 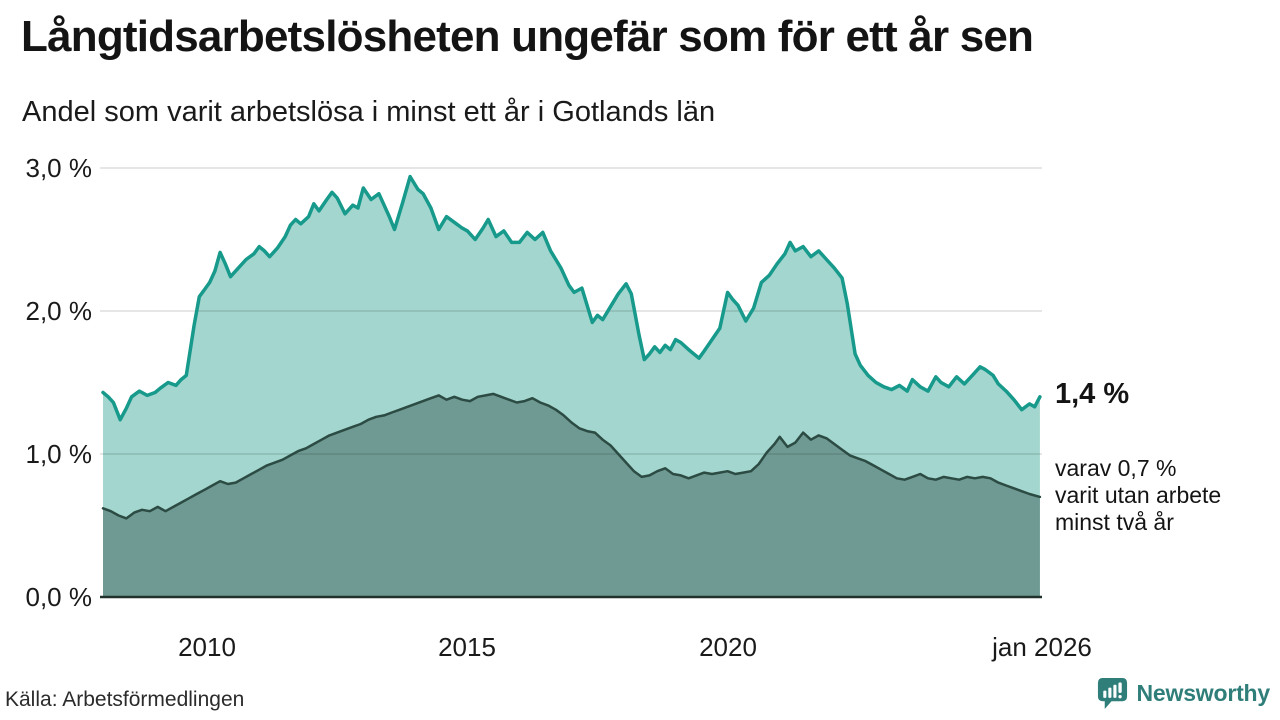 I want to click on latest-value-annotation: 1,4 %, so click(x=1092, y=394).